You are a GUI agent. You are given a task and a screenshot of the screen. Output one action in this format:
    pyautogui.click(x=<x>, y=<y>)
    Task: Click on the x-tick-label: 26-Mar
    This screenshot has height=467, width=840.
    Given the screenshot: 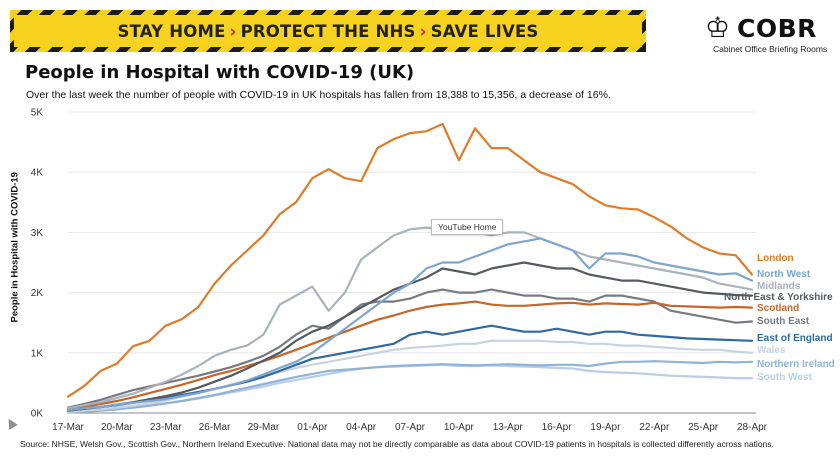 What is the action you would take?
    pyautogui.click(x=215, y=427)
    